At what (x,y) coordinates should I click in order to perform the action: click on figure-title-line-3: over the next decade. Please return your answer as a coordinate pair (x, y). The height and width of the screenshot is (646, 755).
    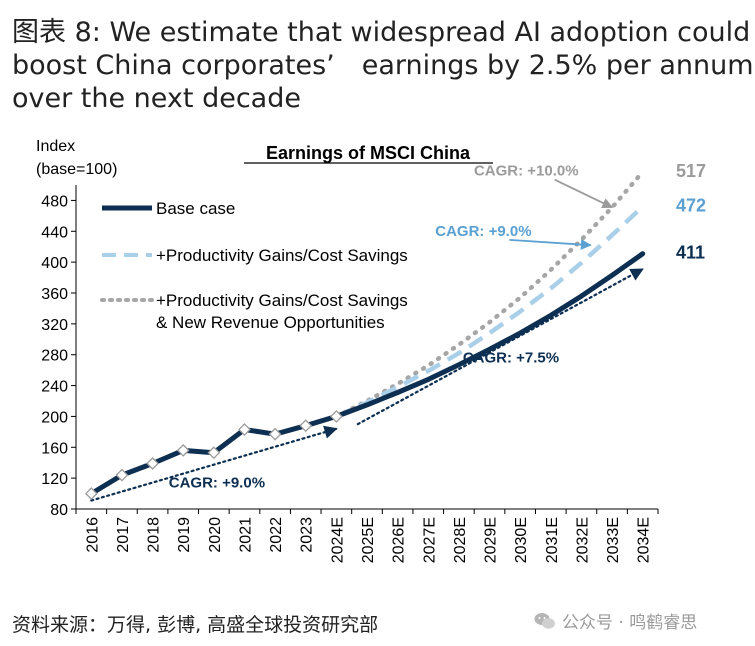
    Looking at the image, I should click on (156, 98).